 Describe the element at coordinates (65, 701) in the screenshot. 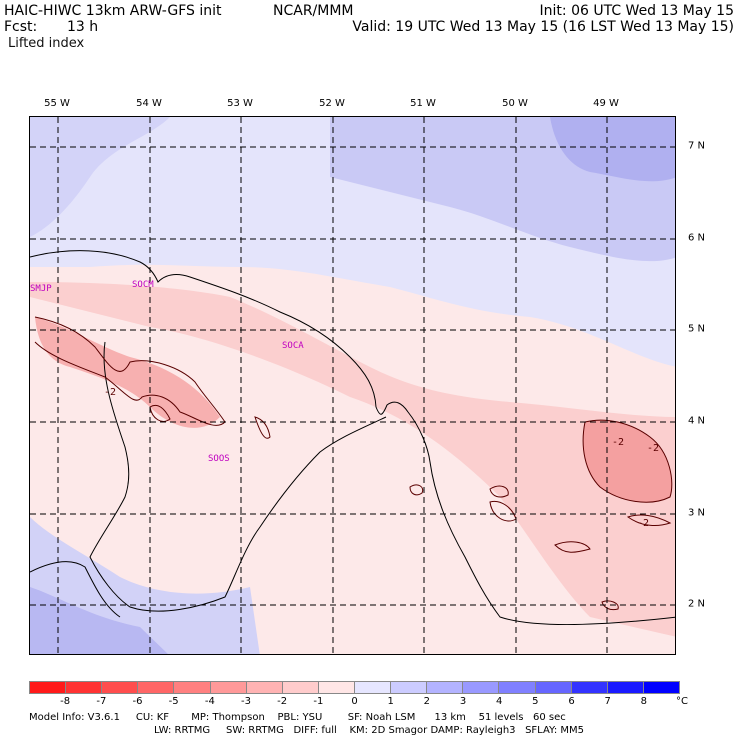

I see `colorbar-tick-label: -8` at that location.